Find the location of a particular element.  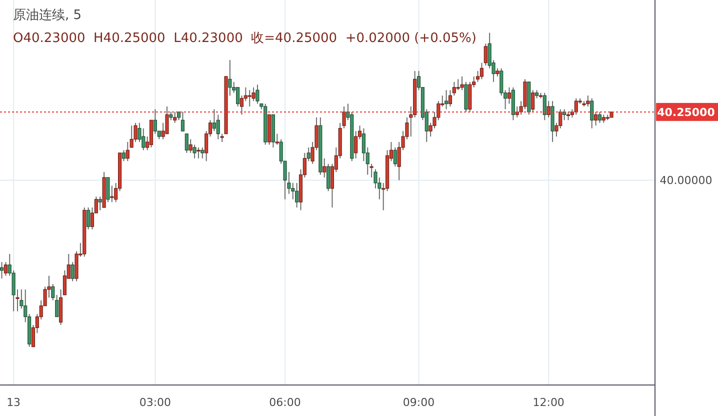

y-tick-label: 40.25000 is located at coordinates (686, 112).